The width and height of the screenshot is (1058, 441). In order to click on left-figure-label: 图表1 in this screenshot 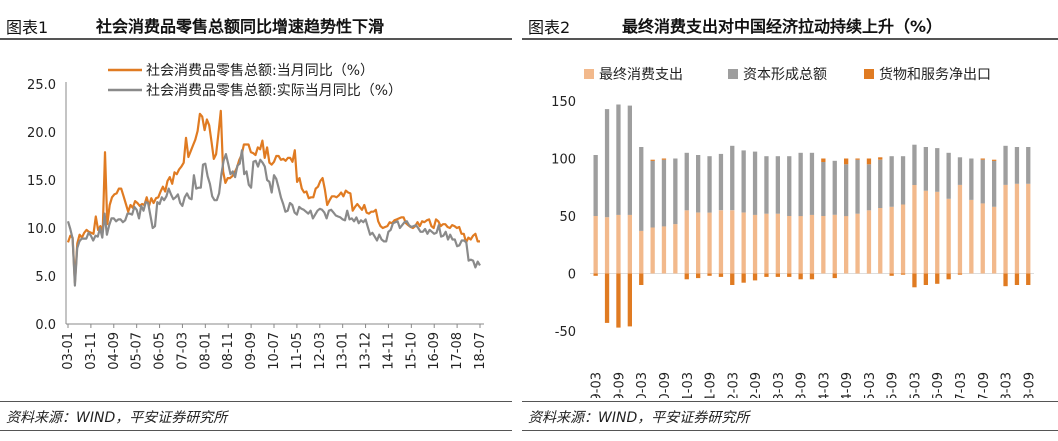, I will do `click(27, 27)`.